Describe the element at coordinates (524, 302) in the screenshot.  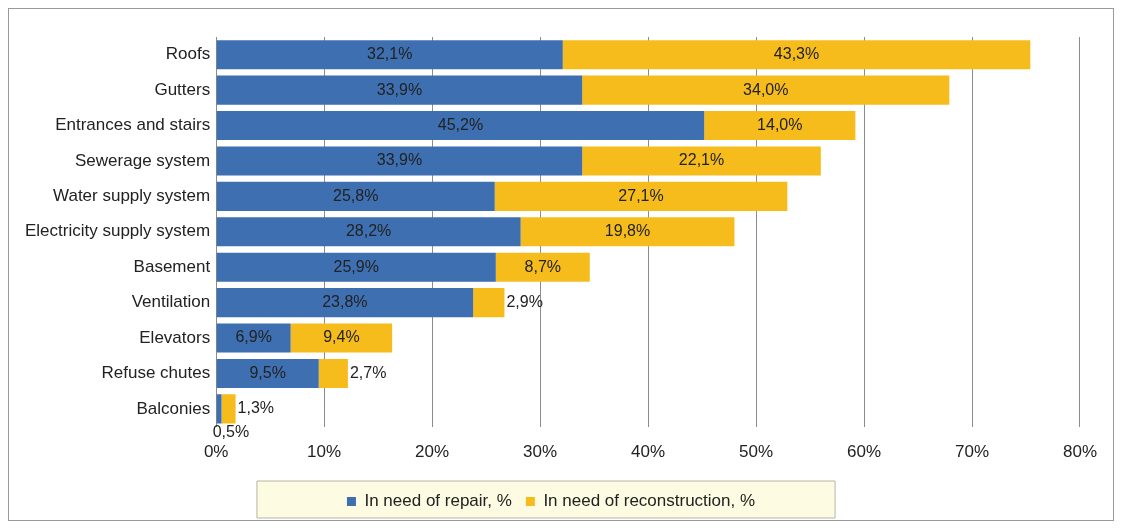
I see `data-label: 2,9%` at that location.